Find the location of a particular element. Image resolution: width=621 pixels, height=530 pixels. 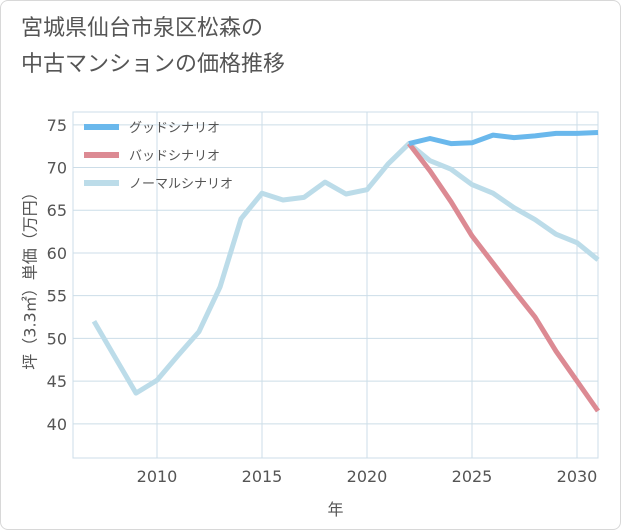

chart-title: 宮城県仙台市泉区松森の 中古マンションの価格推移 is located at coordinates (301, 47).